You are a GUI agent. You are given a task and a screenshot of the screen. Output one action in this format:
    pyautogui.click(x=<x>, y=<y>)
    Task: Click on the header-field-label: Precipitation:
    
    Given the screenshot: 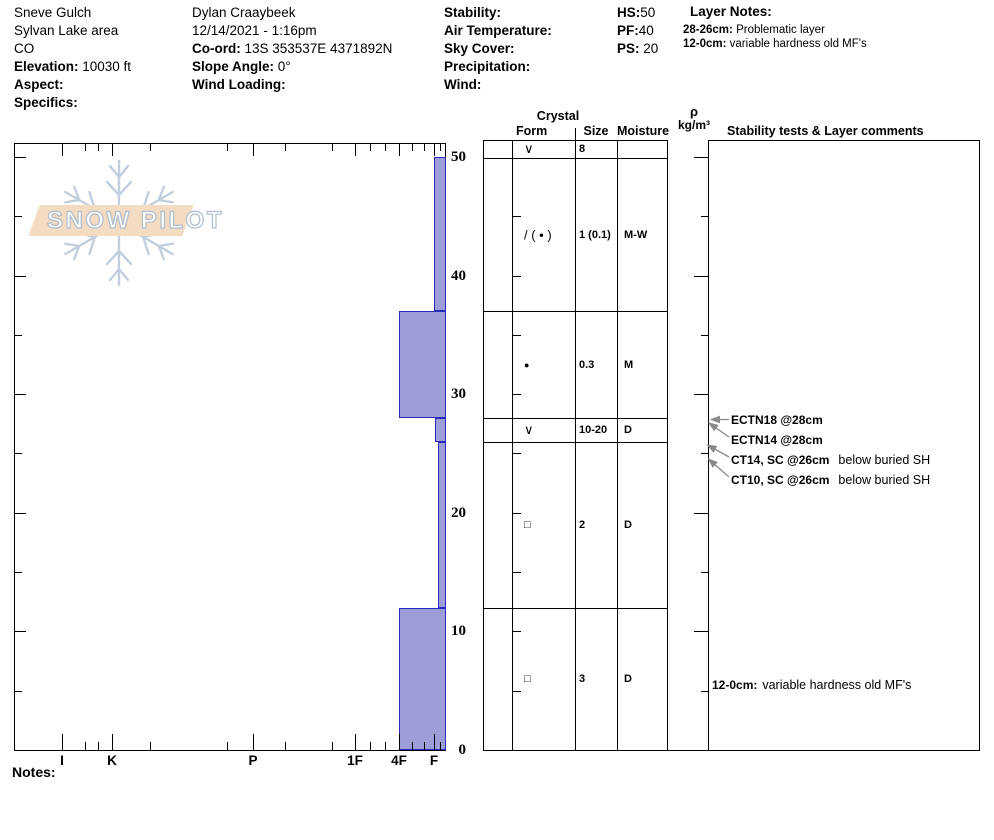 What is the action you would take?
    pyautogui.click(x=487, y=66)
    